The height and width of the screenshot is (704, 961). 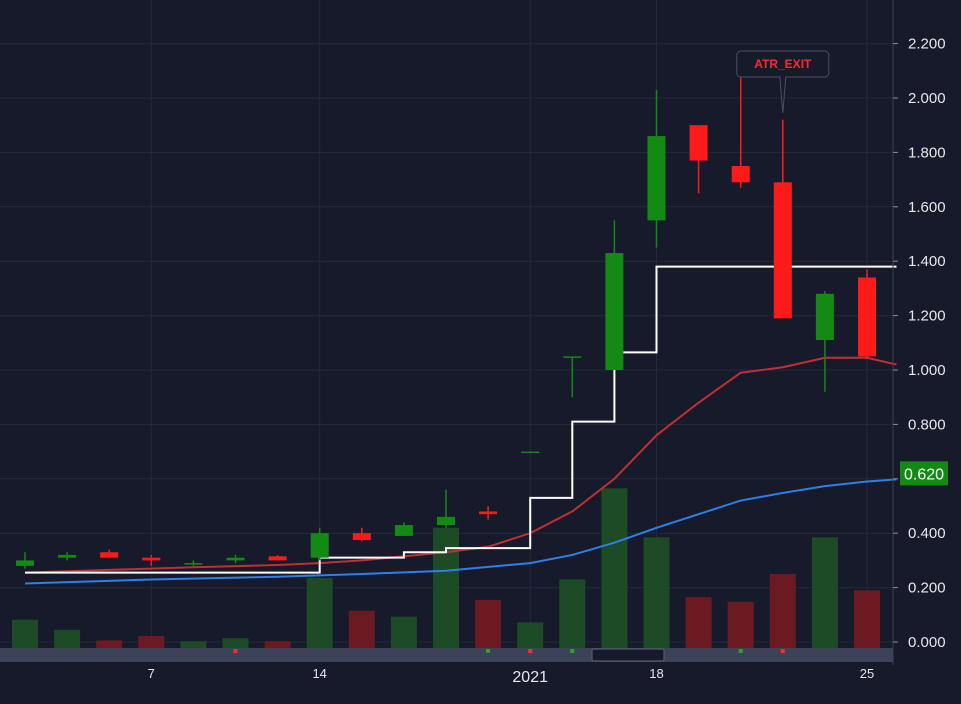 What do you see at coordinates (151, 673) in the screenshot?
I see `x-tick-label: 7` at bounding box center [151, 673].